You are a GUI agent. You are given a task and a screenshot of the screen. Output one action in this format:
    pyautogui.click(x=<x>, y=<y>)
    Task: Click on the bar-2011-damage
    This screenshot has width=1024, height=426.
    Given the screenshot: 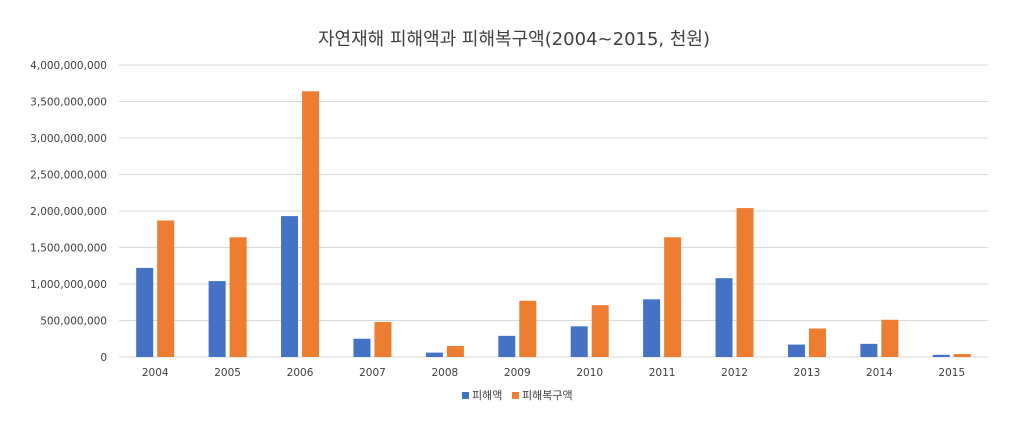 What is the action you would take?
    pyautogui.click(x=652, y=328)
    